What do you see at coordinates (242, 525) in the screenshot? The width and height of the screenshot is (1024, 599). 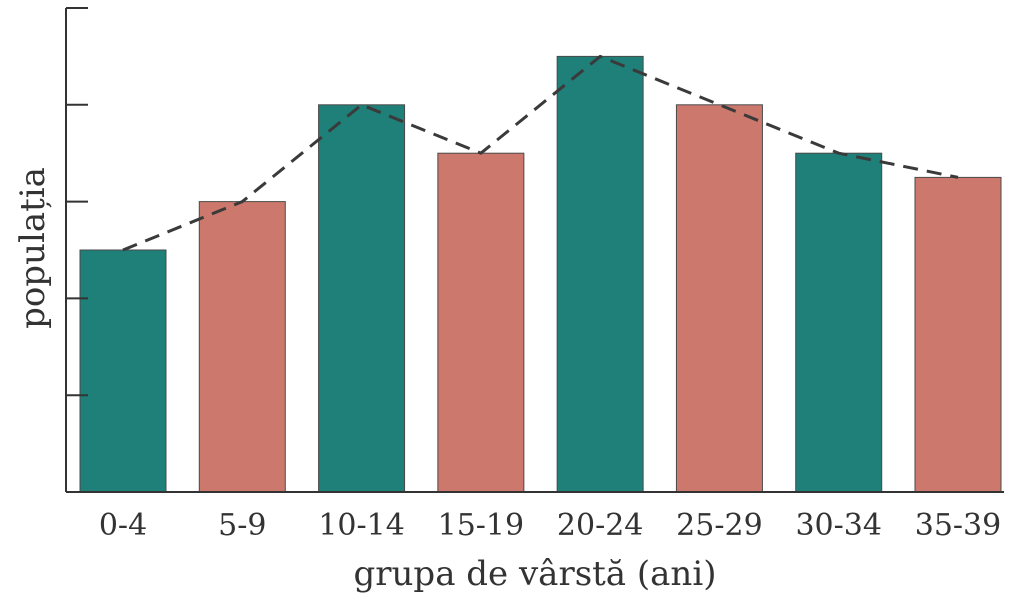 I see `x-tick-label: 5-9` at bounding box center [242, 525].